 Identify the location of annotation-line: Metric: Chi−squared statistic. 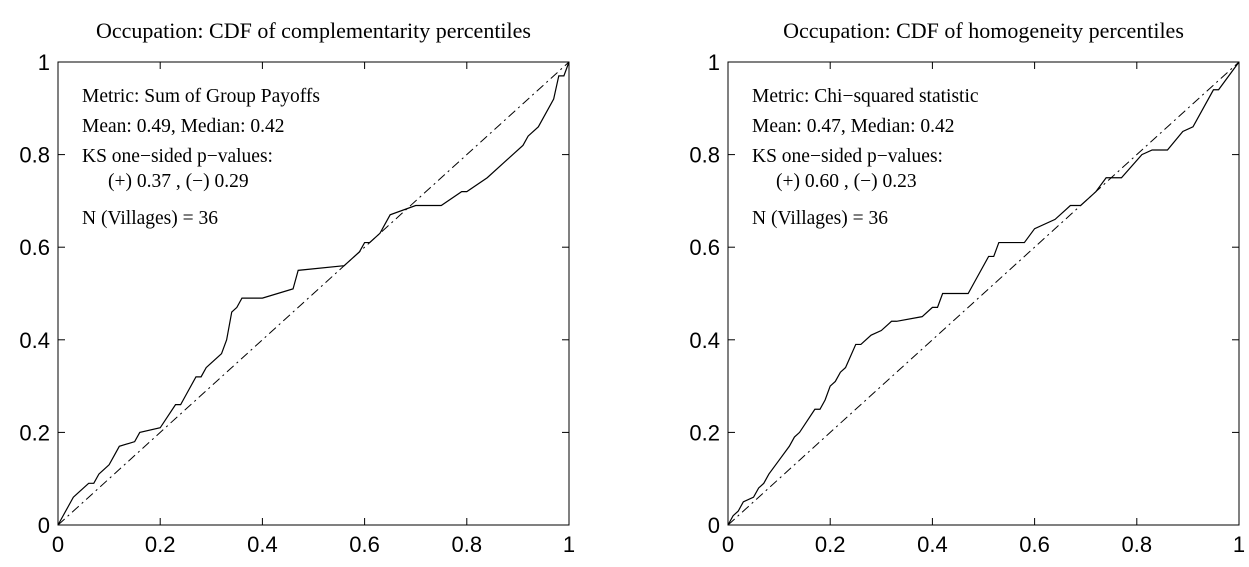
(865, 96).